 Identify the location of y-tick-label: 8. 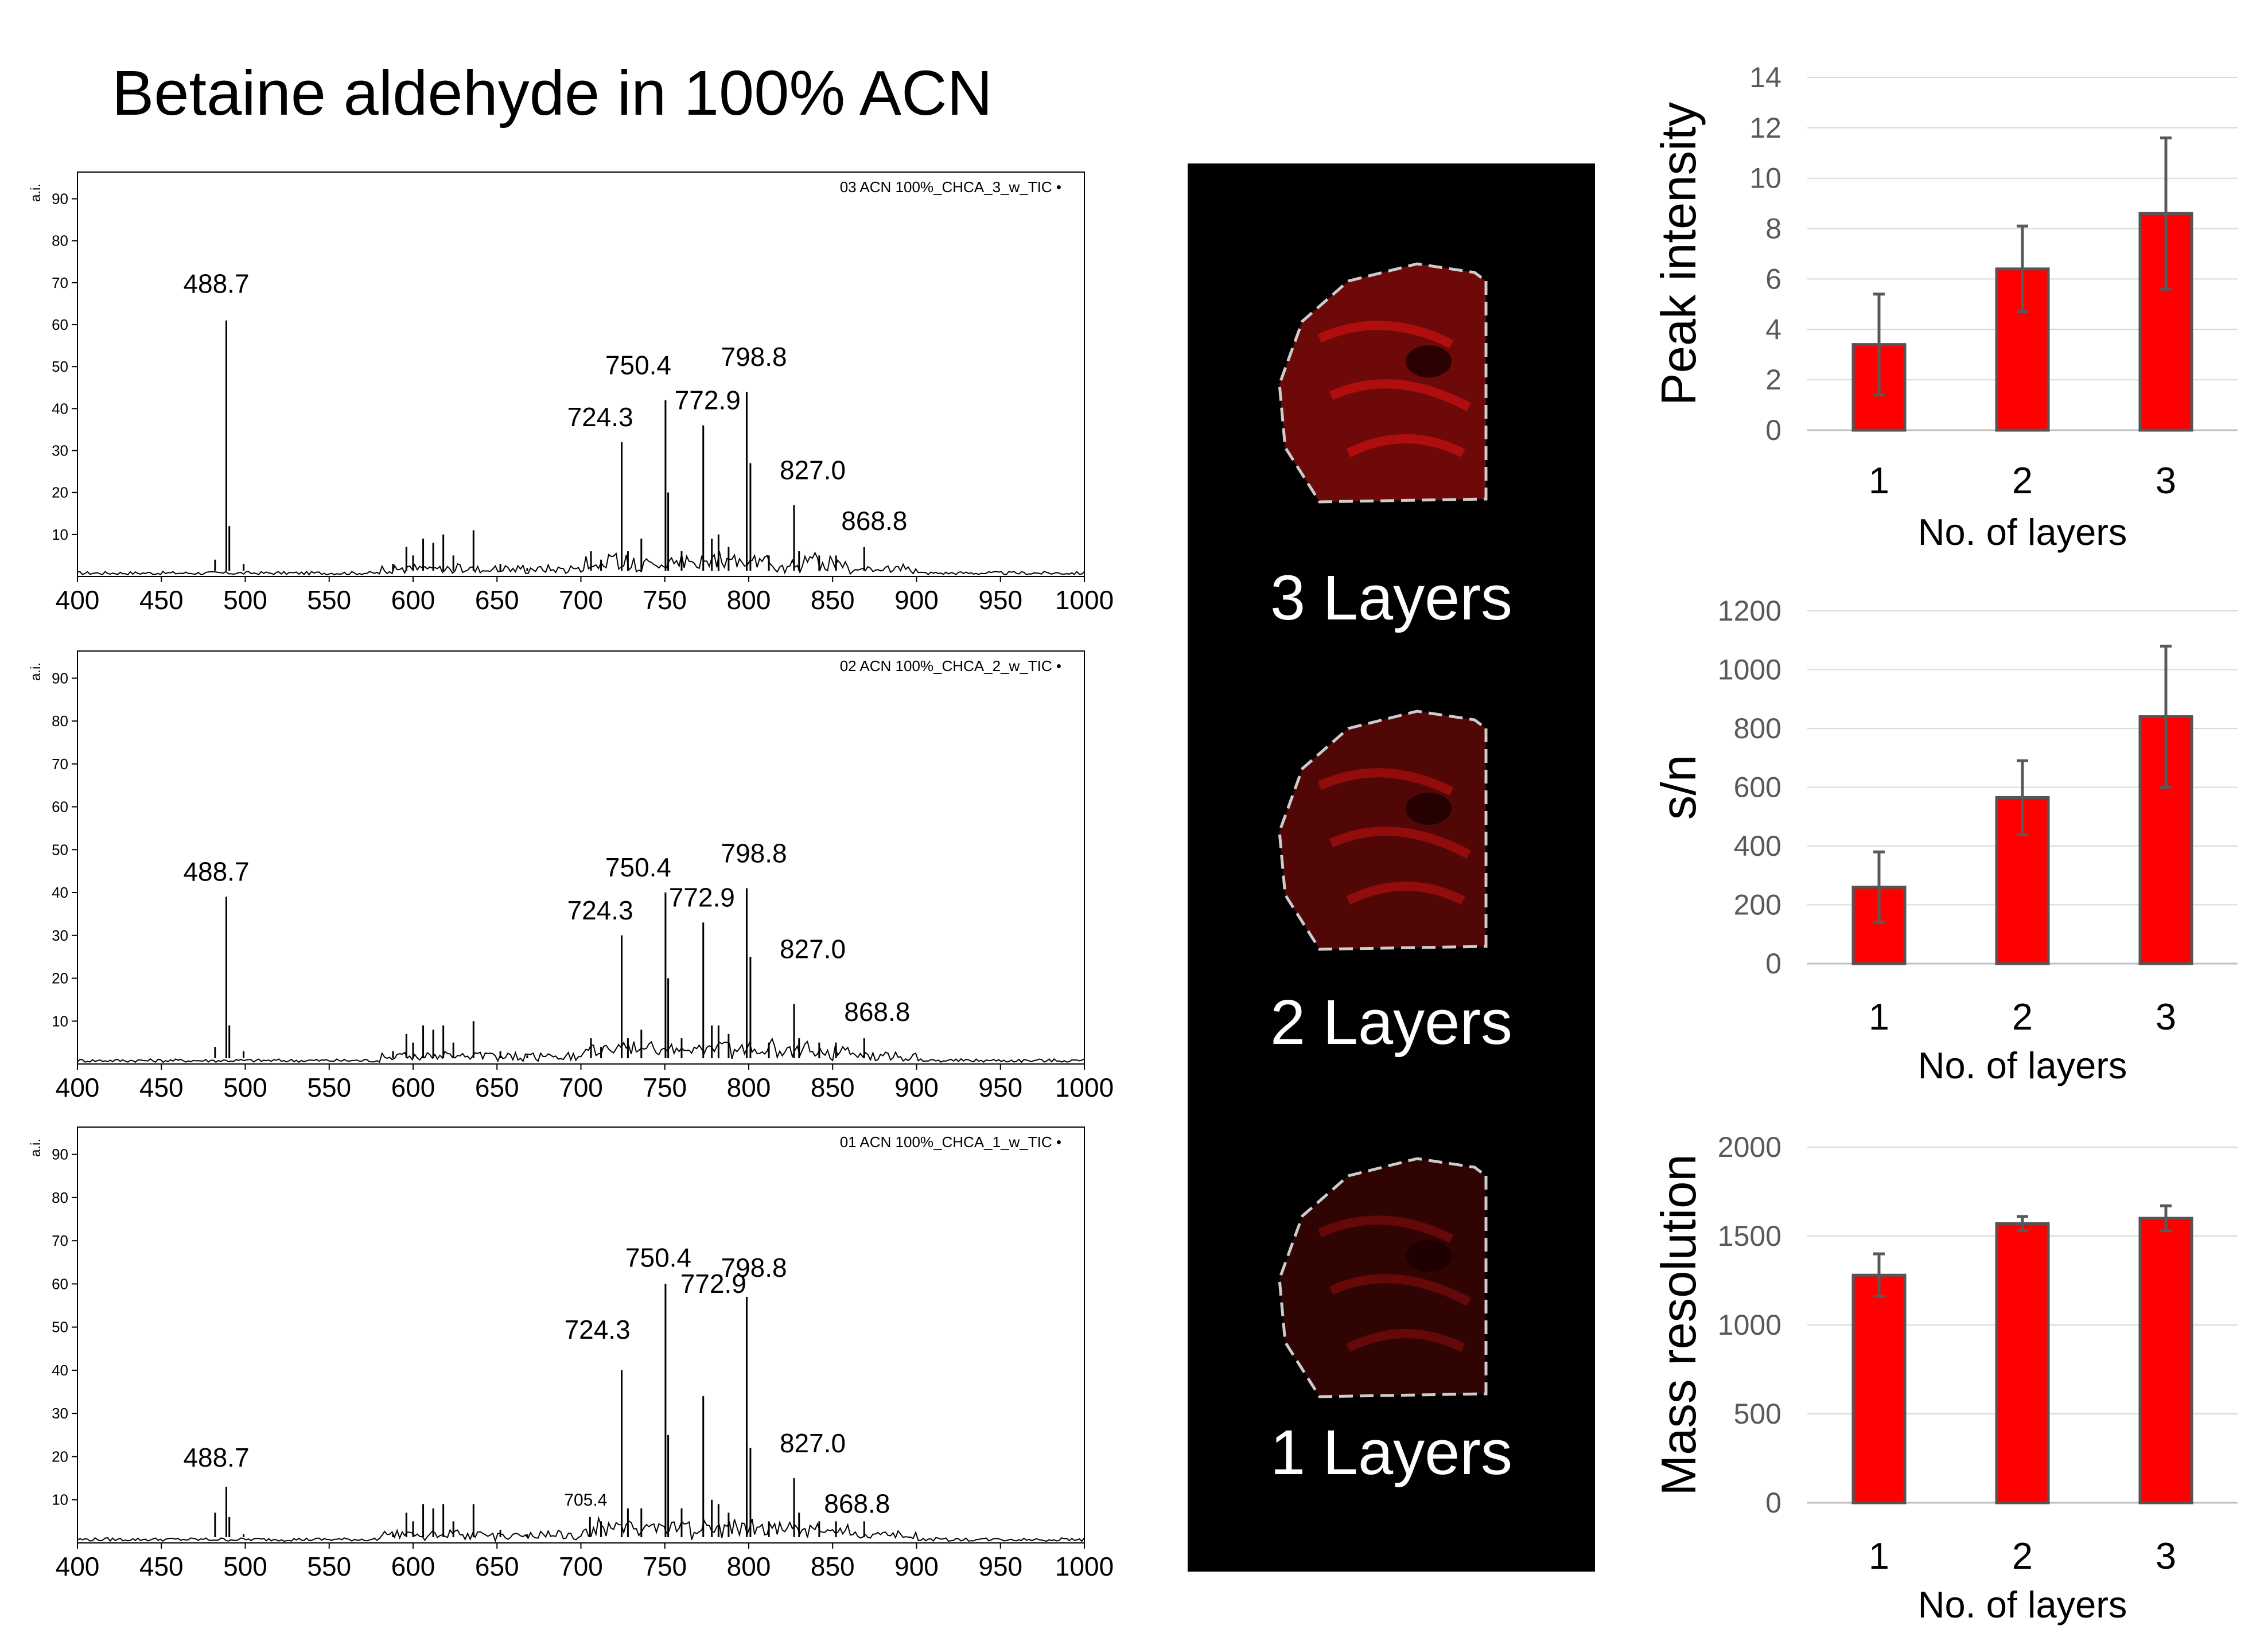
(1773, 229).